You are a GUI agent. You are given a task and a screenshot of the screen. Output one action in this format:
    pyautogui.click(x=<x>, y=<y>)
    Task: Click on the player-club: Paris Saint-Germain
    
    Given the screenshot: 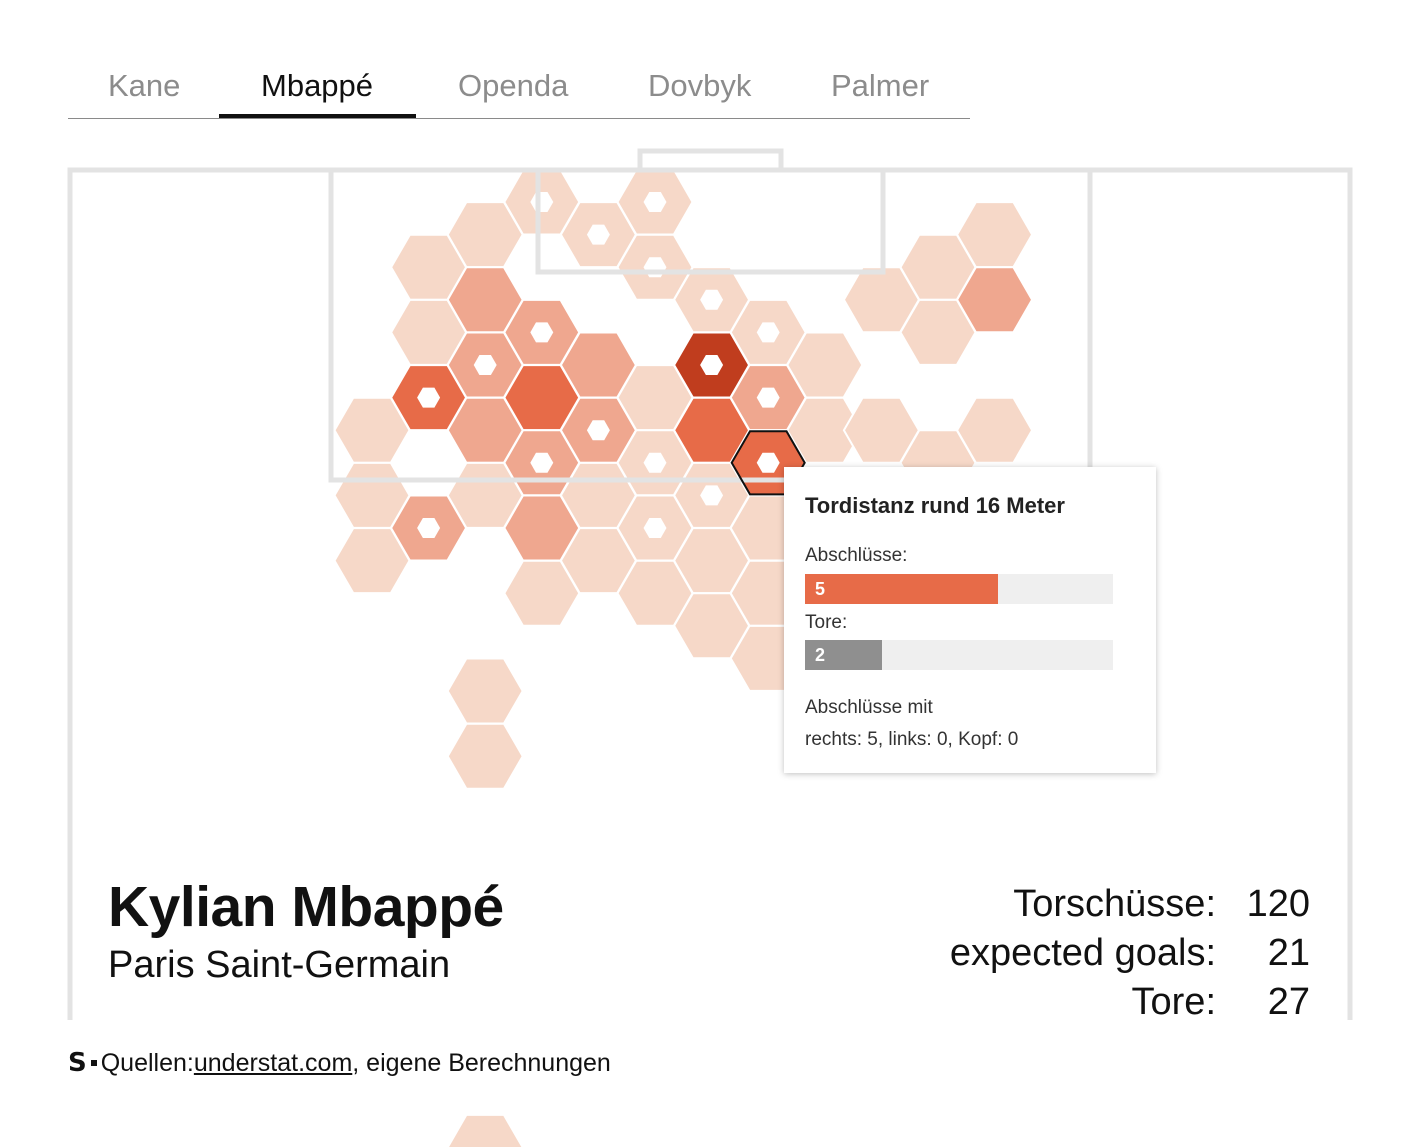 What is the action you would take?
    pyautogui.click(x=279, y=965)
    